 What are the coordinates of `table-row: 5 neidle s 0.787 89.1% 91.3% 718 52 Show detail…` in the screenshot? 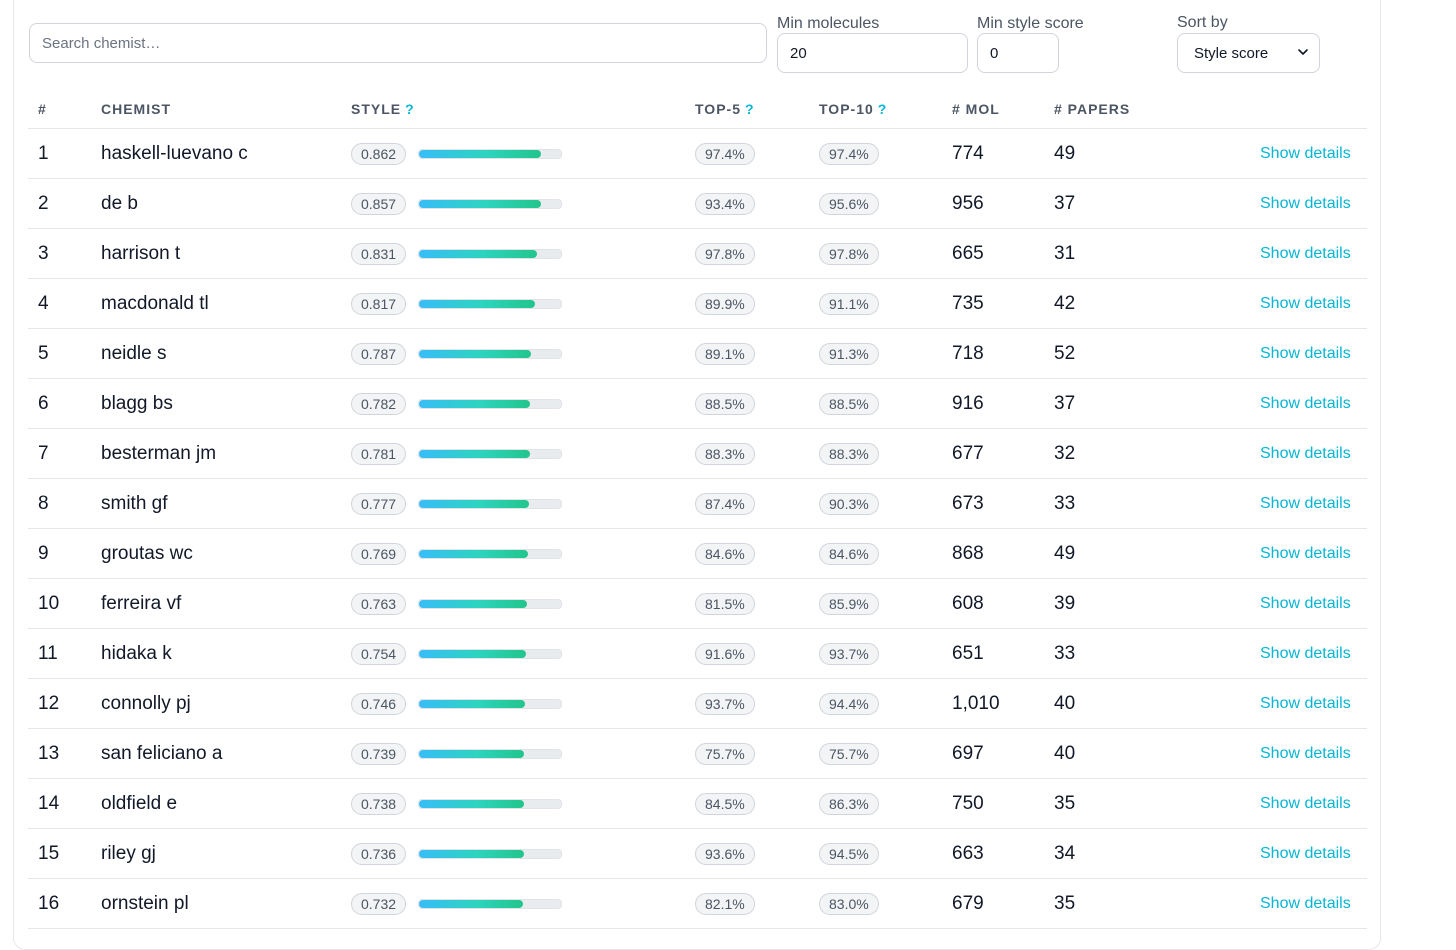 It's located at (697, 354).